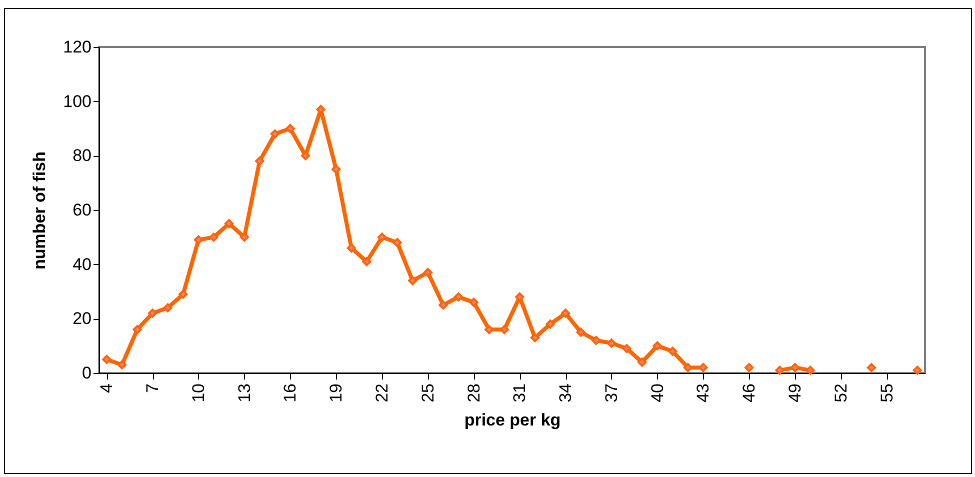 Image resolution: width=975 pixels, height=477 pixels. What do you see at coordinates (82, 264) in the screenshot?
I see `y-tick-label: 40` at bounding box center [82, 264].